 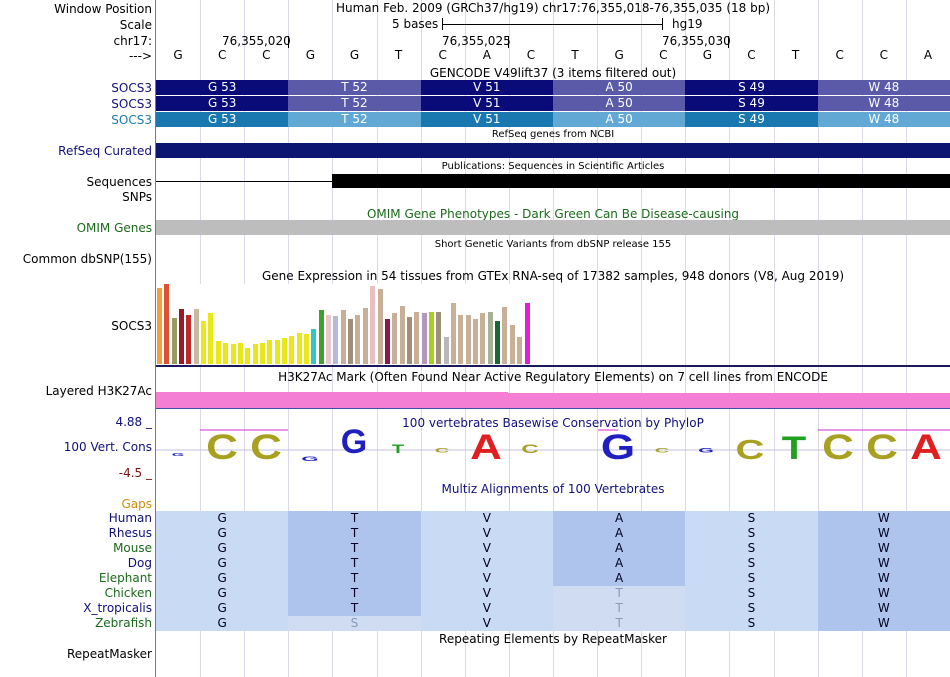 What do you see at coordinates (553, 227) in the screenshot?
I see `omim-bar` at bounding box center [553, 227].